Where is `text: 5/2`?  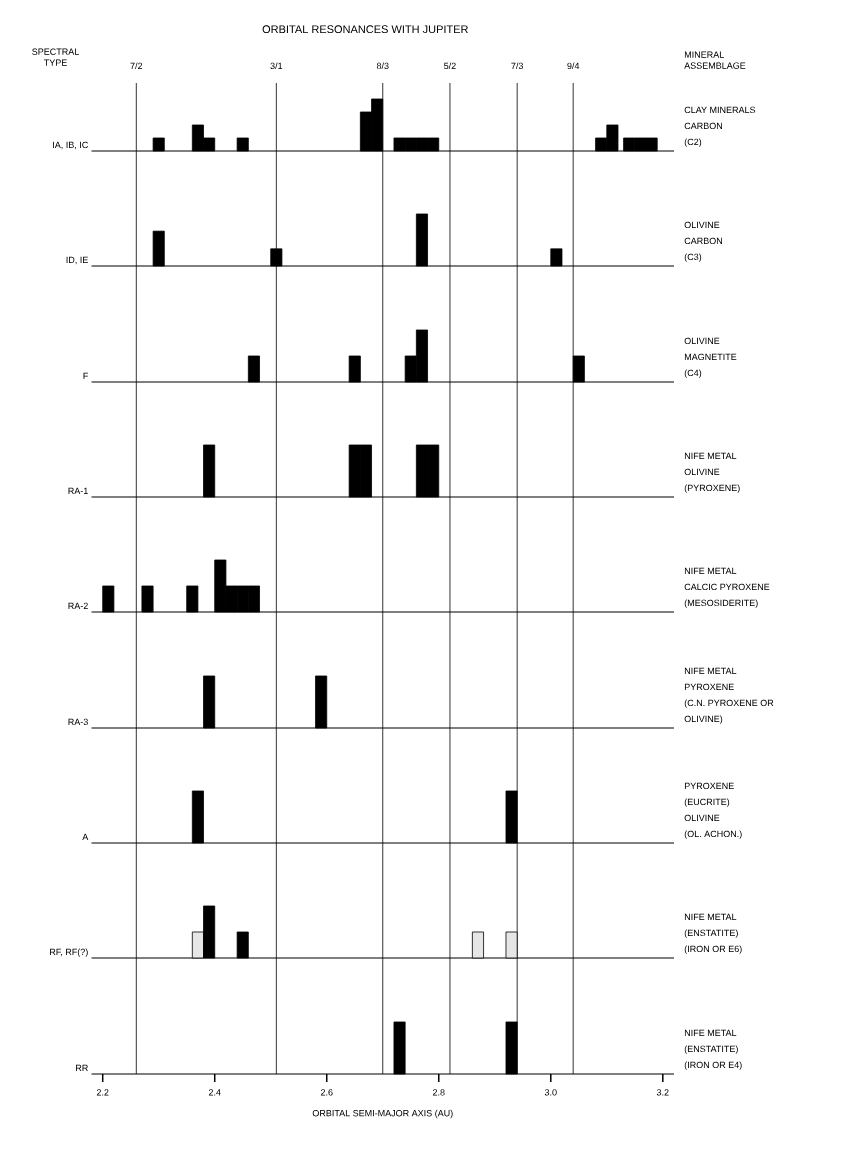 text: 5/2 is located at coordinates (450, 66).